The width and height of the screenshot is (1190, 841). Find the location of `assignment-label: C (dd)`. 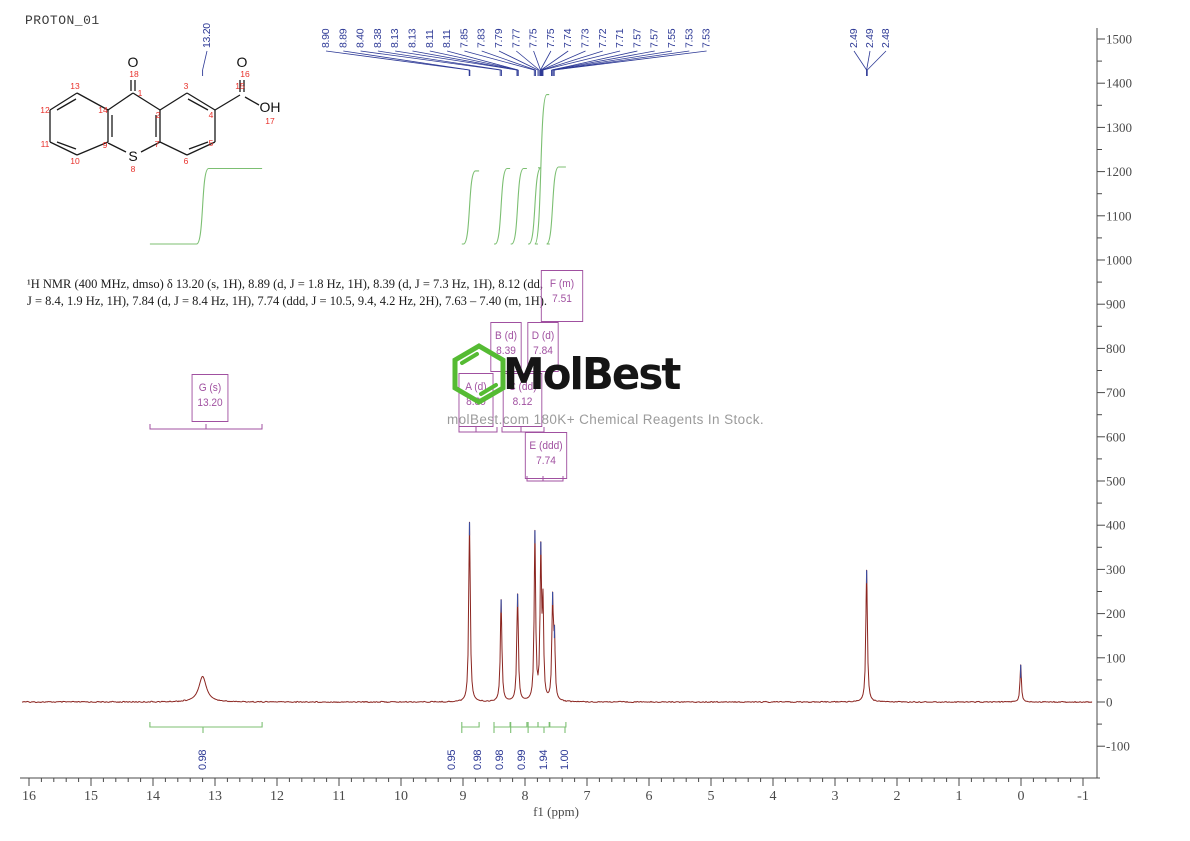

assignment-label: C (dd) is located at coordinates (522, 387).